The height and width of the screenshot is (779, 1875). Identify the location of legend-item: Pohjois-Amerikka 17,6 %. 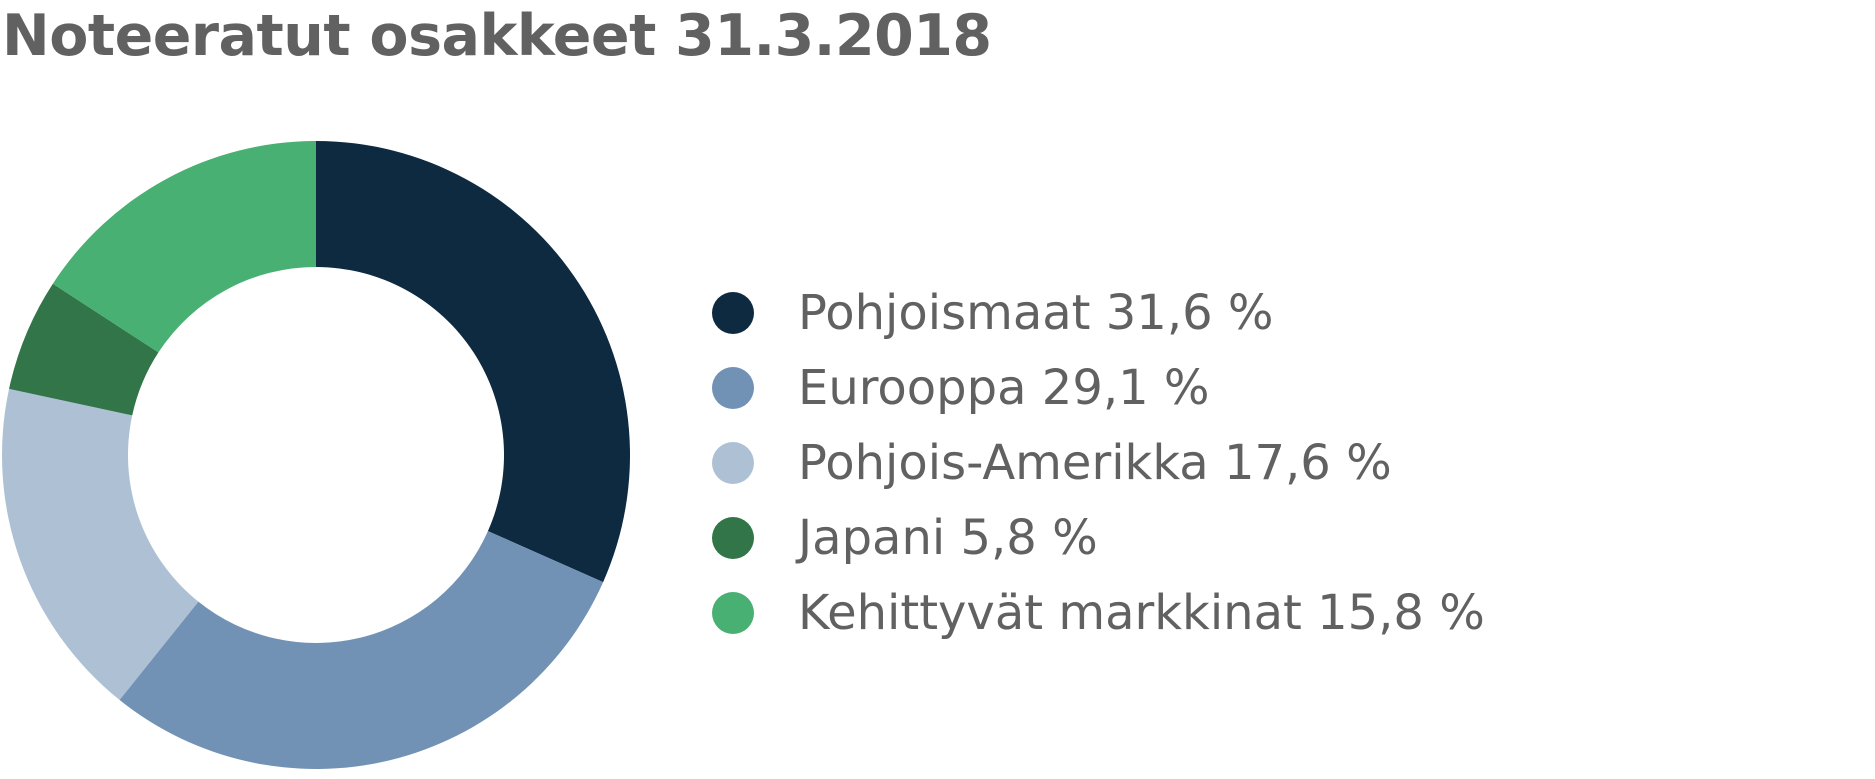
(1098, 462).